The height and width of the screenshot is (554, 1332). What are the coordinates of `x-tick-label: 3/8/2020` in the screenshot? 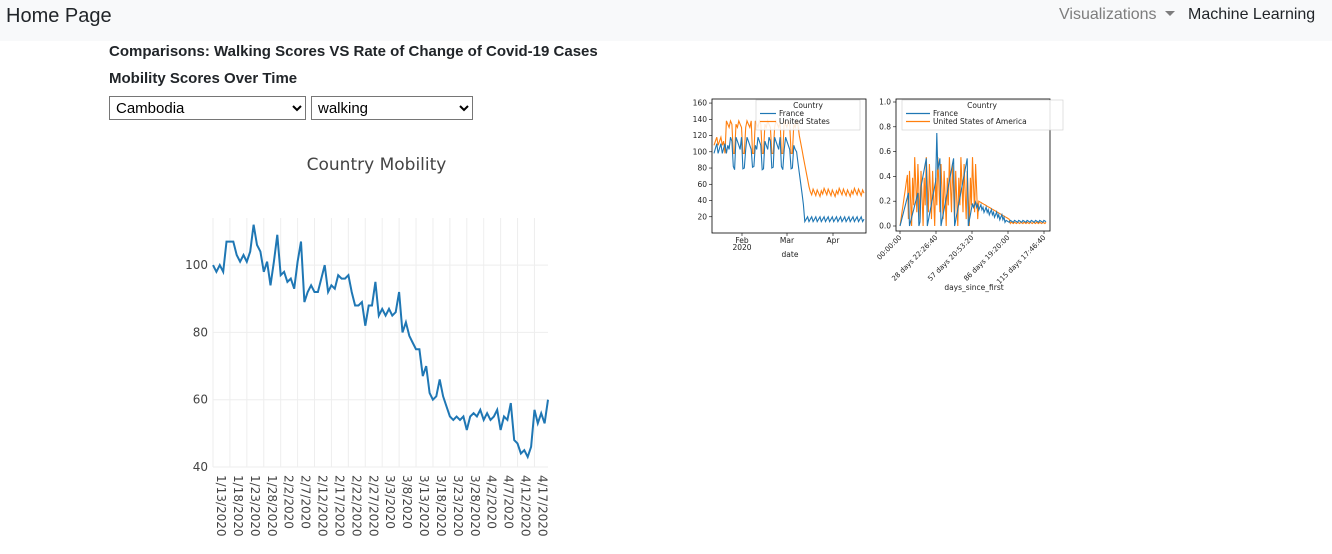 It's located at (407, 502).